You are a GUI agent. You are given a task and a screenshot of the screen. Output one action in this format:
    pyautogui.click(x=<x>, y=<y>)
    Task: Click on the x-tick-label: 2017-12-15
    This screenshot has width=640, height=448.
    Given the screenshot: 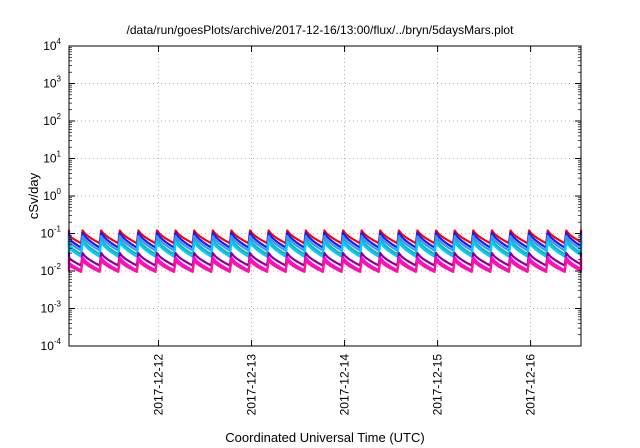 What is the action you would take?
    pyautogui.click(x=438, y=385)
    